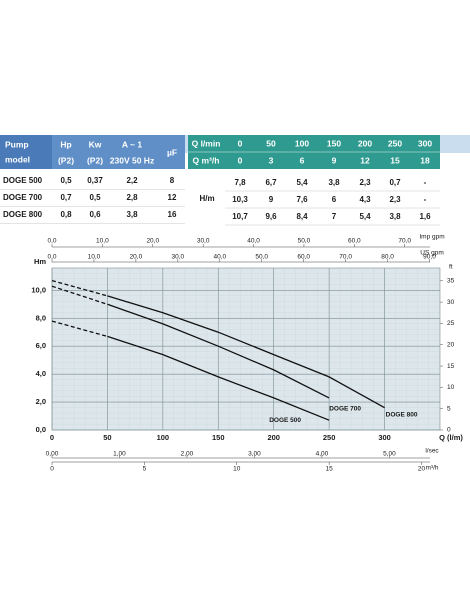 Image resolution: width=470 pixels, height=611 pixels. Describe the element at coordinates (41, 317) in the screenshot. I see `y-tick-label: 8,0` at that location.